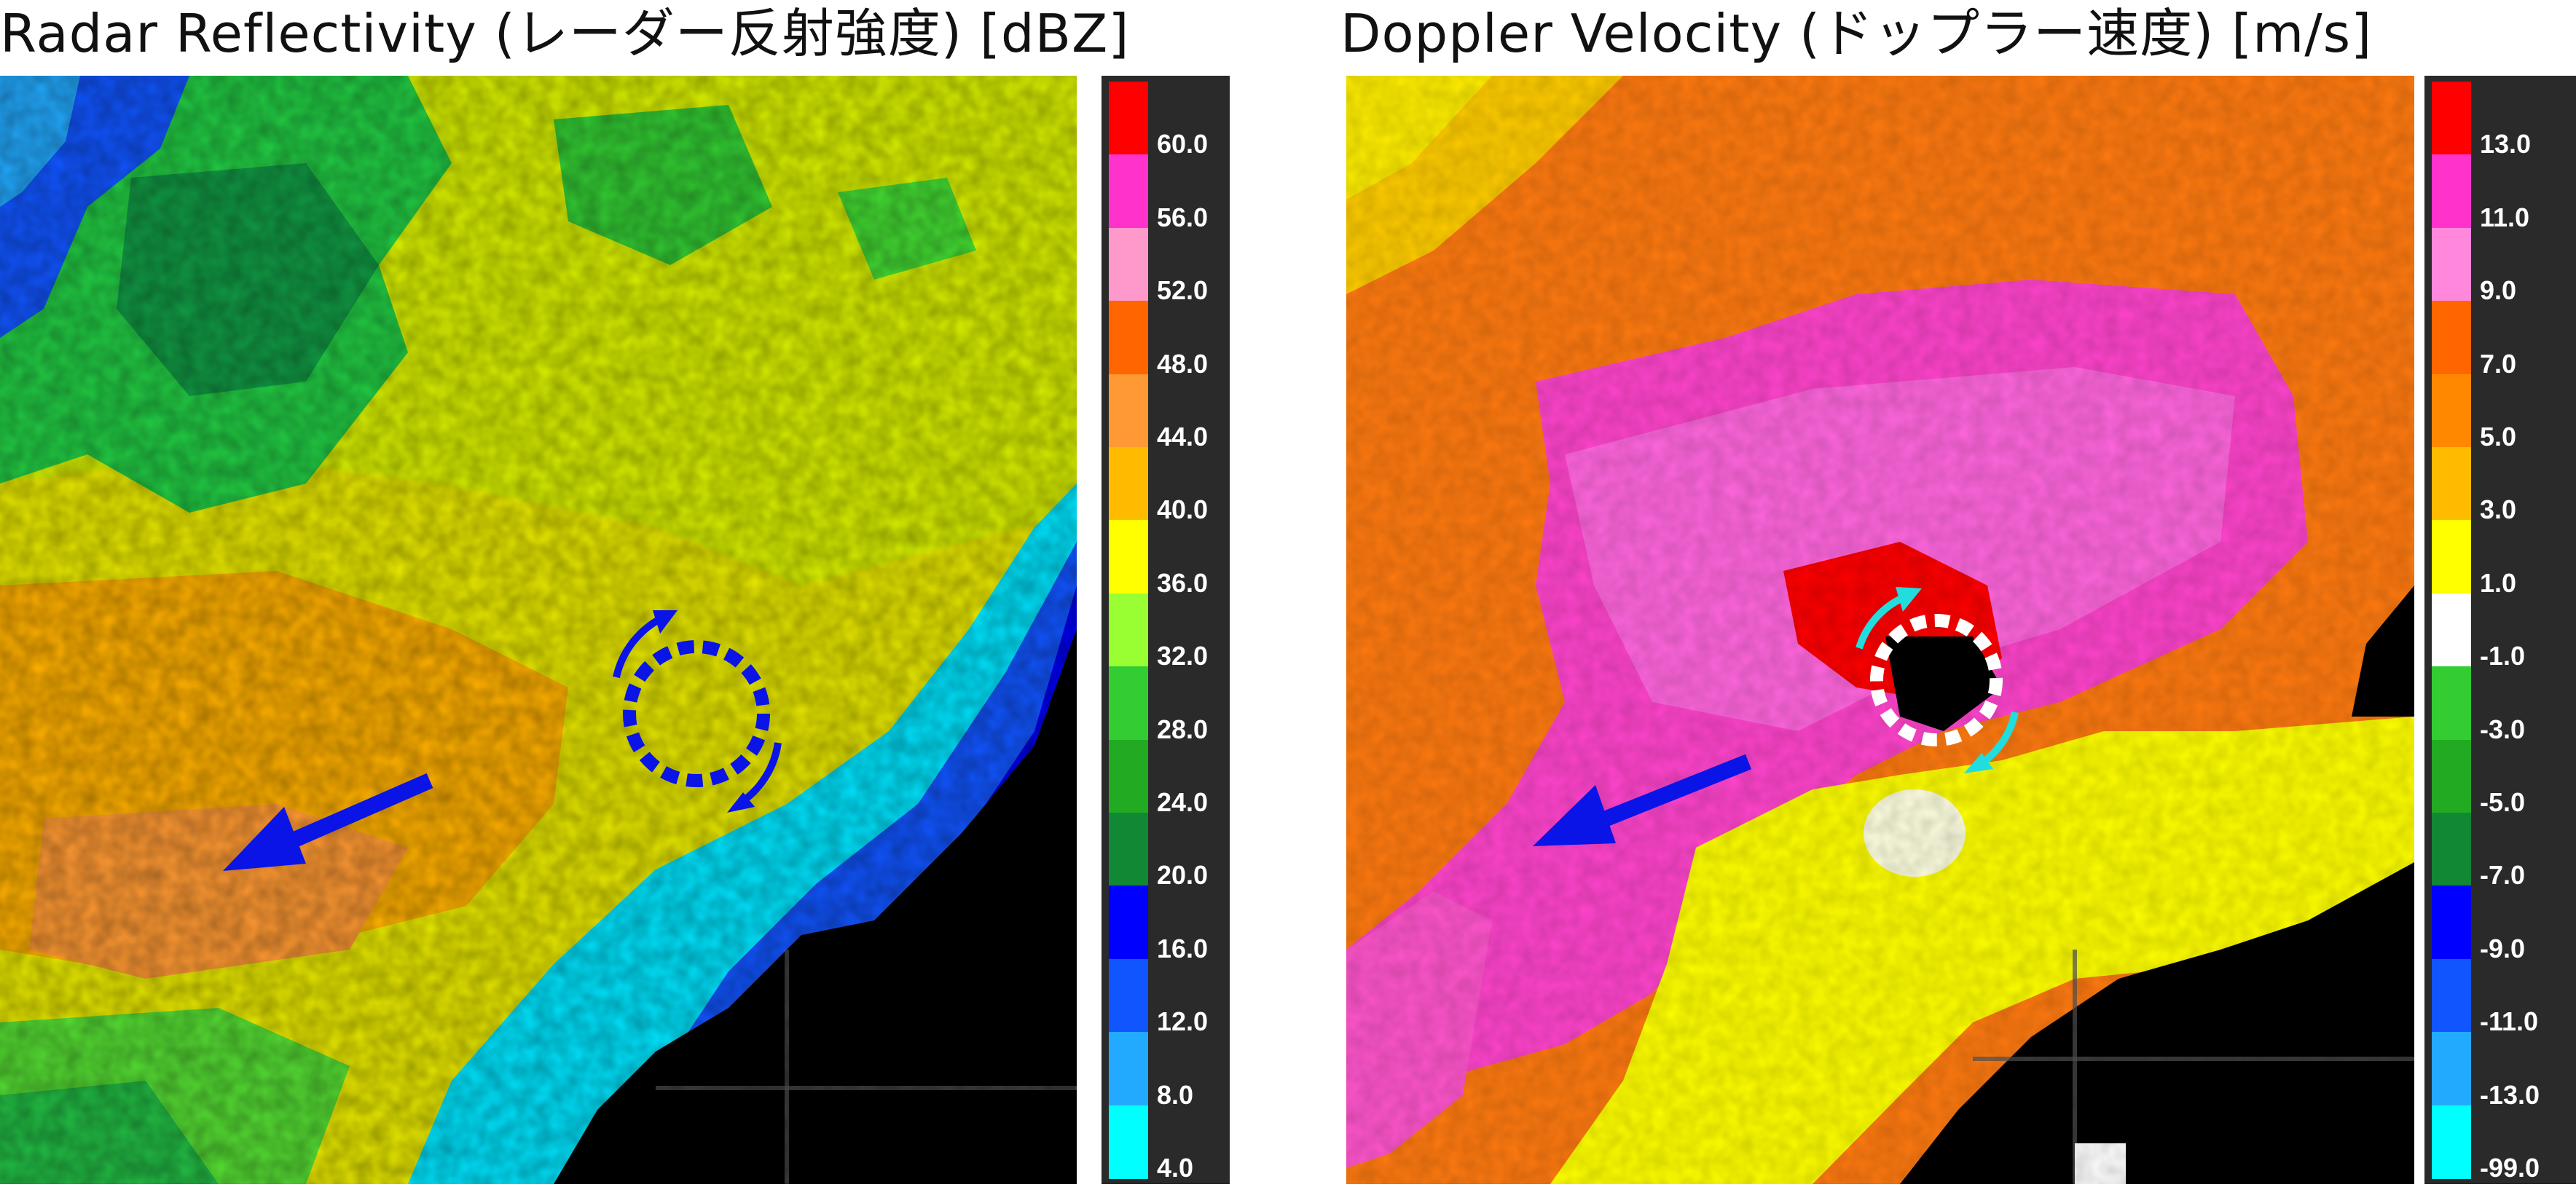 The height and width of the screenshot is (1187, 2576). Describe the element at coordinates (1183, 509) in the screenshot. I see `colorbar-tick-label: 40.0` at that location.